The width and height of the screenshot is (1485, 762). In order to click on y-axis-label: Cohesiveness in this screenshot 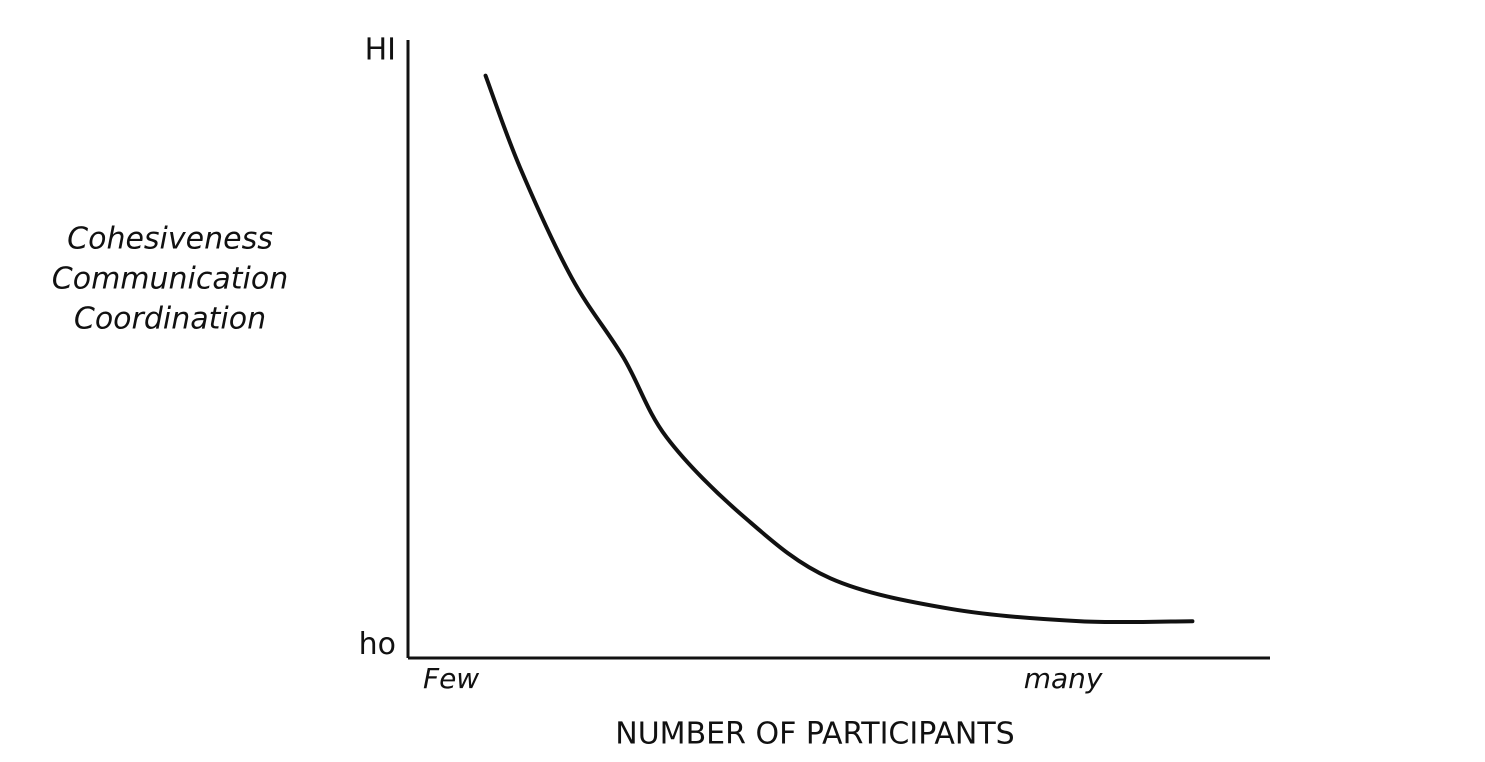, I will do `click(170, 239)`.